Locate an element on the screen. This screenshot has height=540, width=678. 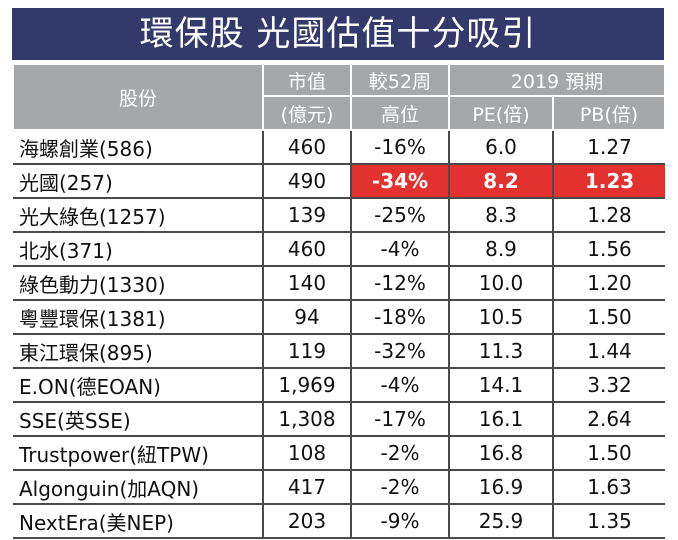
table-row: 綠色動力(1330) 140 -12% 10.0 1.20 is located at coordinates (339, 283).